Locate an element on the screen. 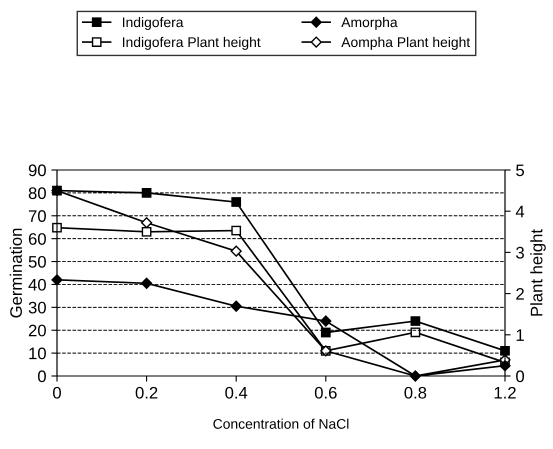 The width and height of the screenshot is (553, 449). x-axis-title: Concentration of NaCl is located at coordinates (280, 423).